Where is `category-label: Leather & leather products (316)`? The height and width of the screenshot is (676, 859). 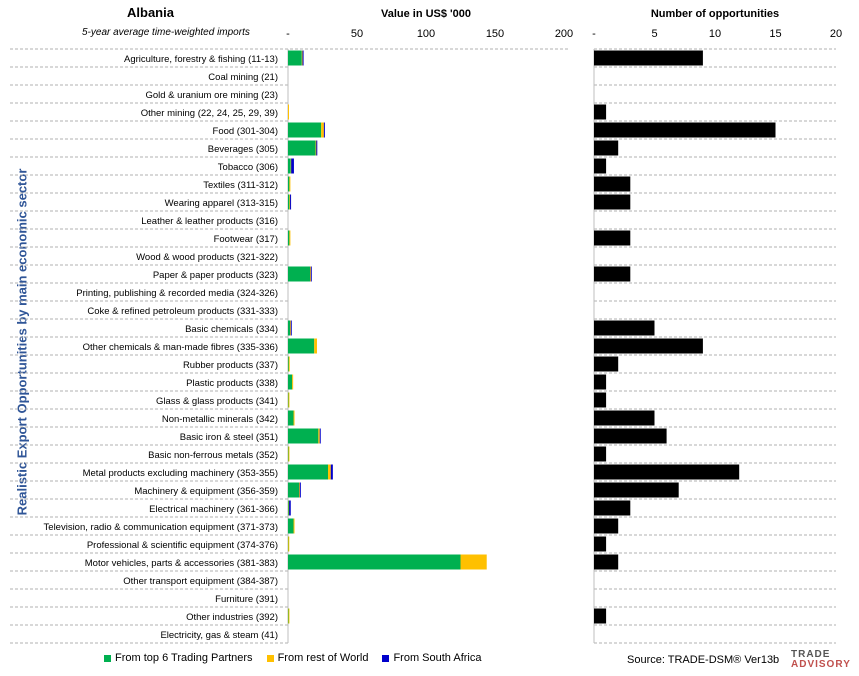 category-label: Leather & leather products (316) is located at coordinates (209, 221).